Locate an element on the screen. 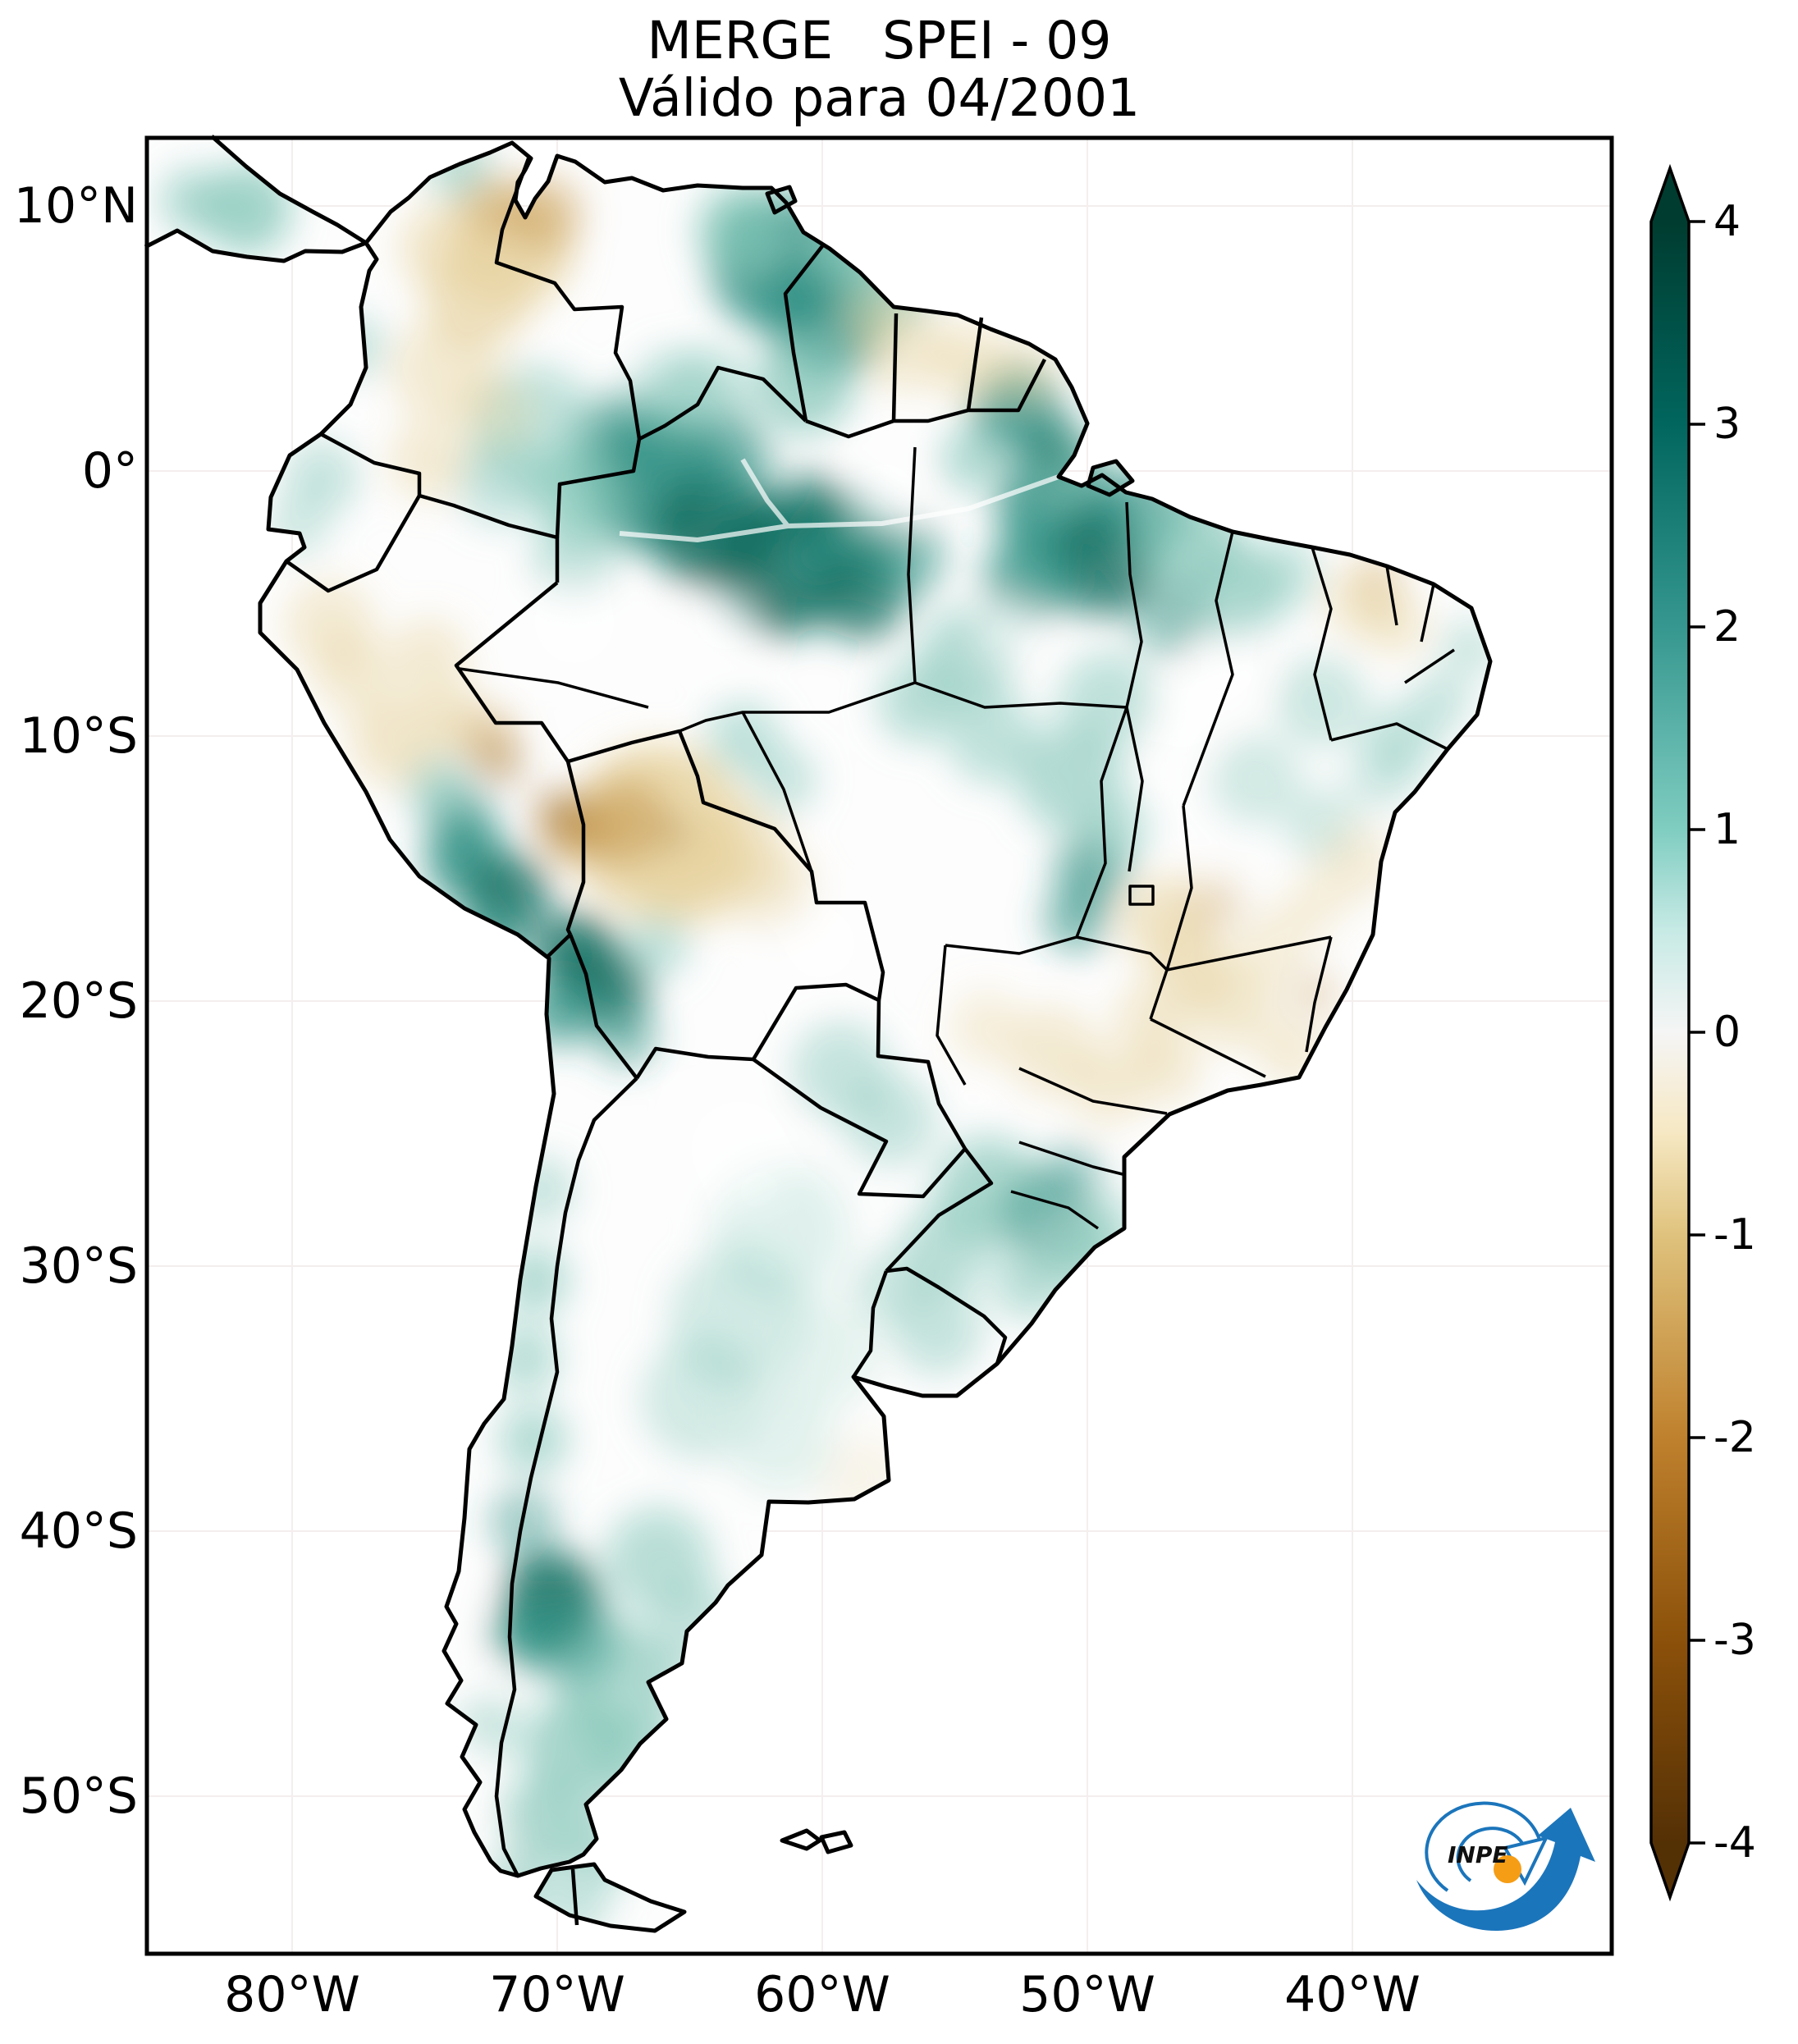  y-tick-label: 20°S is located at coordinates (78, 1001).